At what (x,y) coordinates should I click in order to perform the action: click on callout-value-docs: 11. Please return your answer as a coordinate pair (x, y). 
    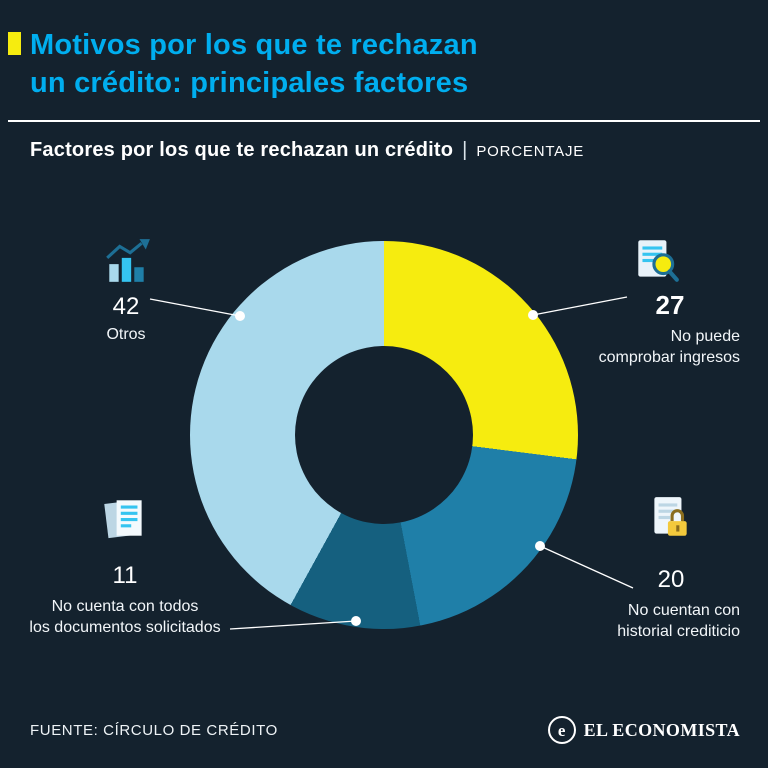
    Looking at the image, I should click on (125, 575).